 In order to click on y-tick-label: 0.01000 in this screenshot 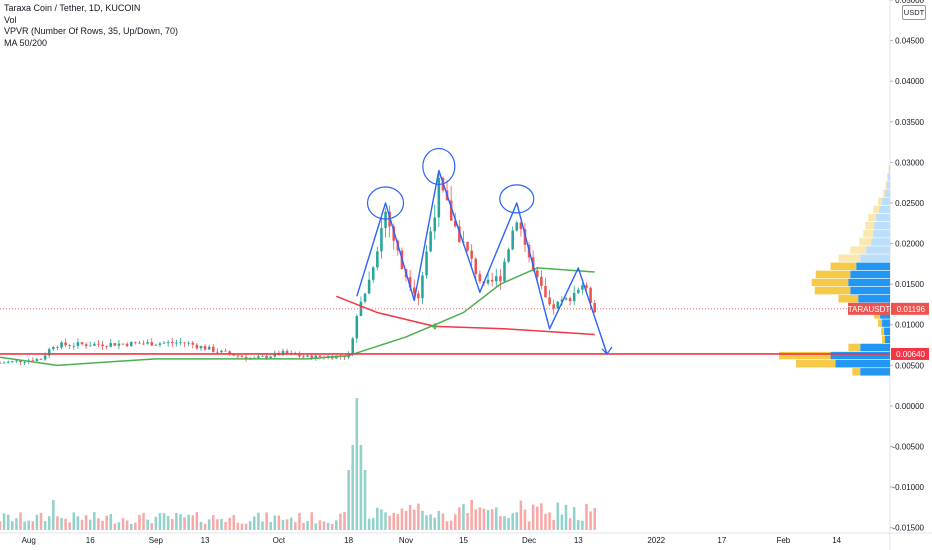, I will do `click(909, 325)`.